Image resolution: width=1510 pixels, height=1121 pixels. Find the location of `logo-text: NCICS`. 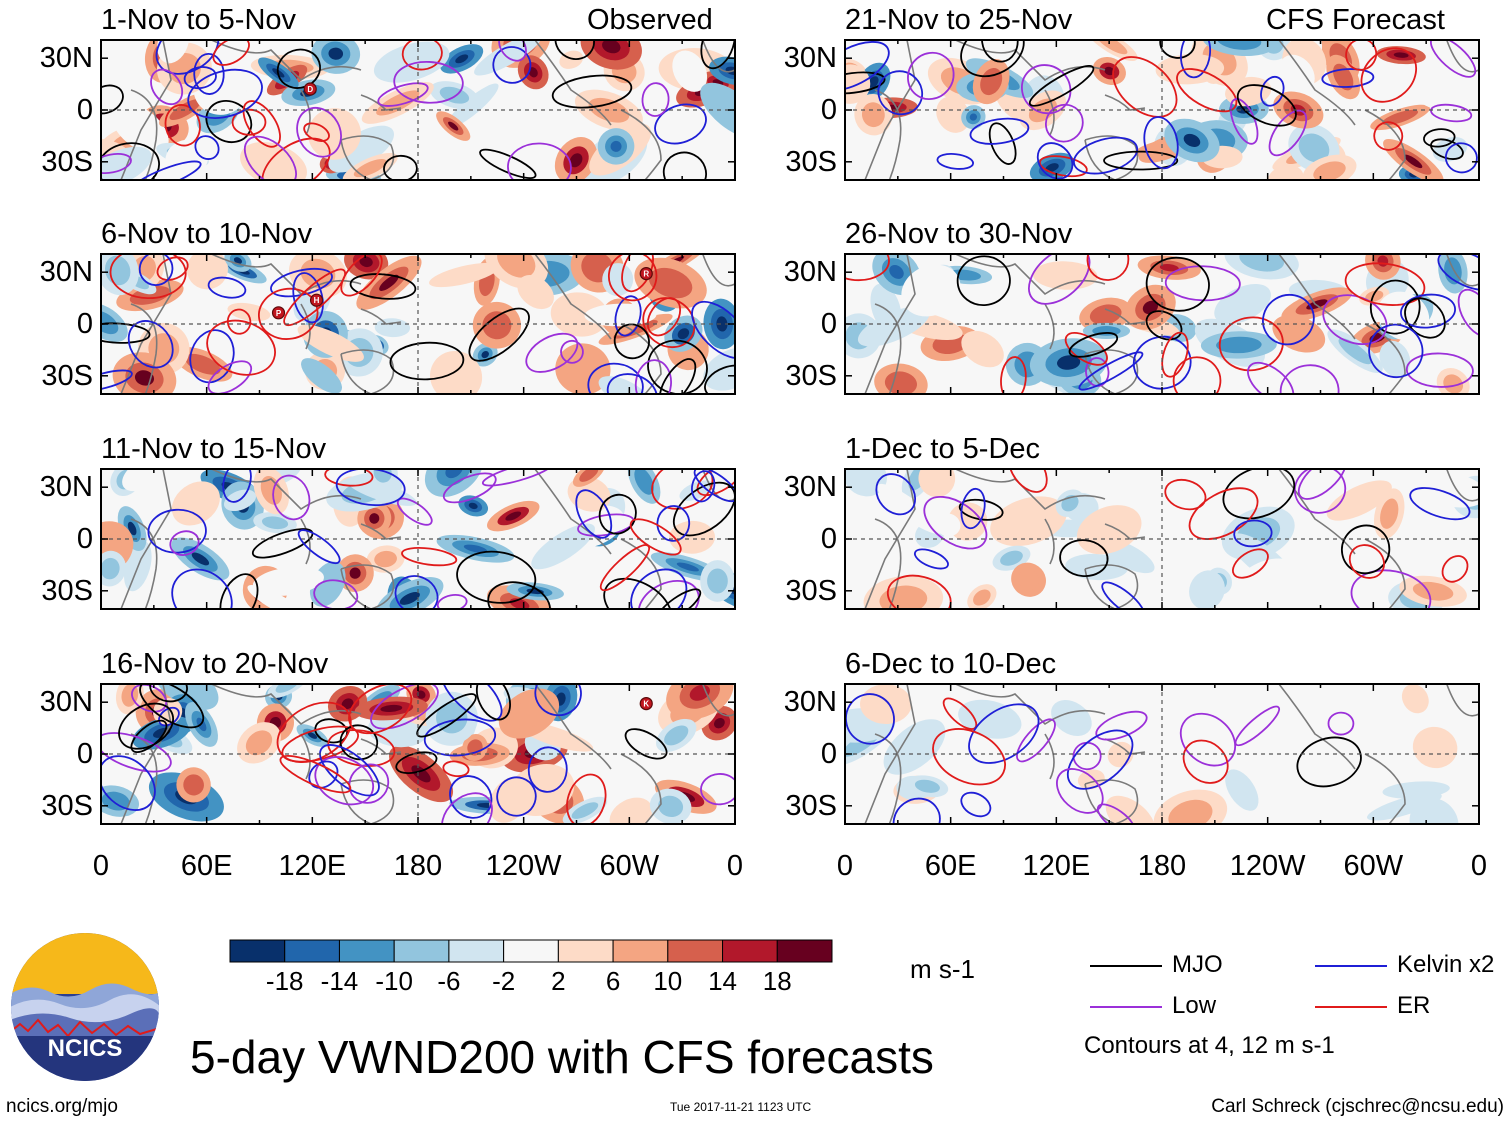

logo-text: NCICS is located at coordinates (85, 1048).